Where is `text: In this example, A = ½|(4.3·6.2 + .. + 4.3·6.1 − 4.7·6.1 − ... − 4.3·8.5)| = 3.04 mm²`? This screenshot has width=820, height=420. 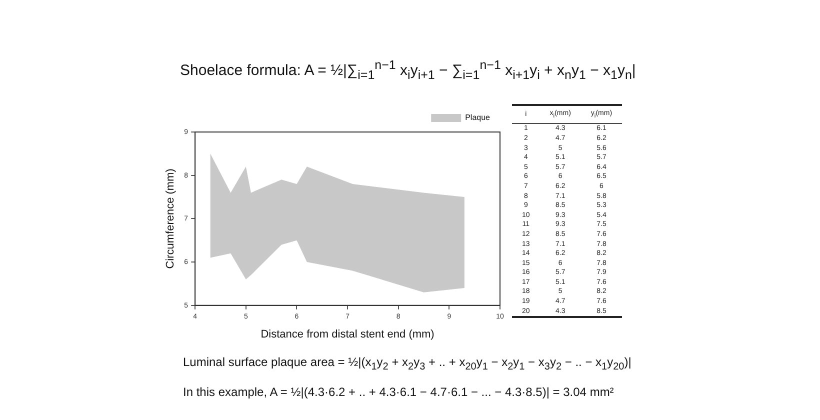
text: In this example, A = ½|(4.3·6.2 + .. + 4.3·6.1 − 4.7·6.1 − ... − 4.3·8.5)| = 3.04 mm² is located at coordinates (398, 392).